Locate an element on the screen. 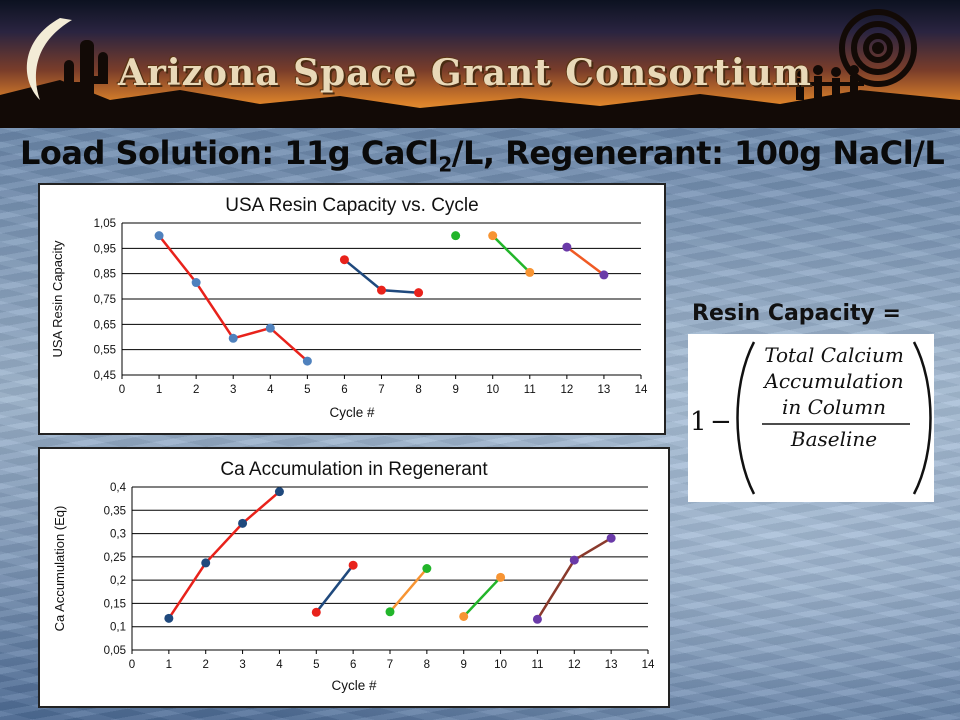 This screenshot has width=960, height=720. x-axis-label: Cycle # is located at coordinates (352, 412).